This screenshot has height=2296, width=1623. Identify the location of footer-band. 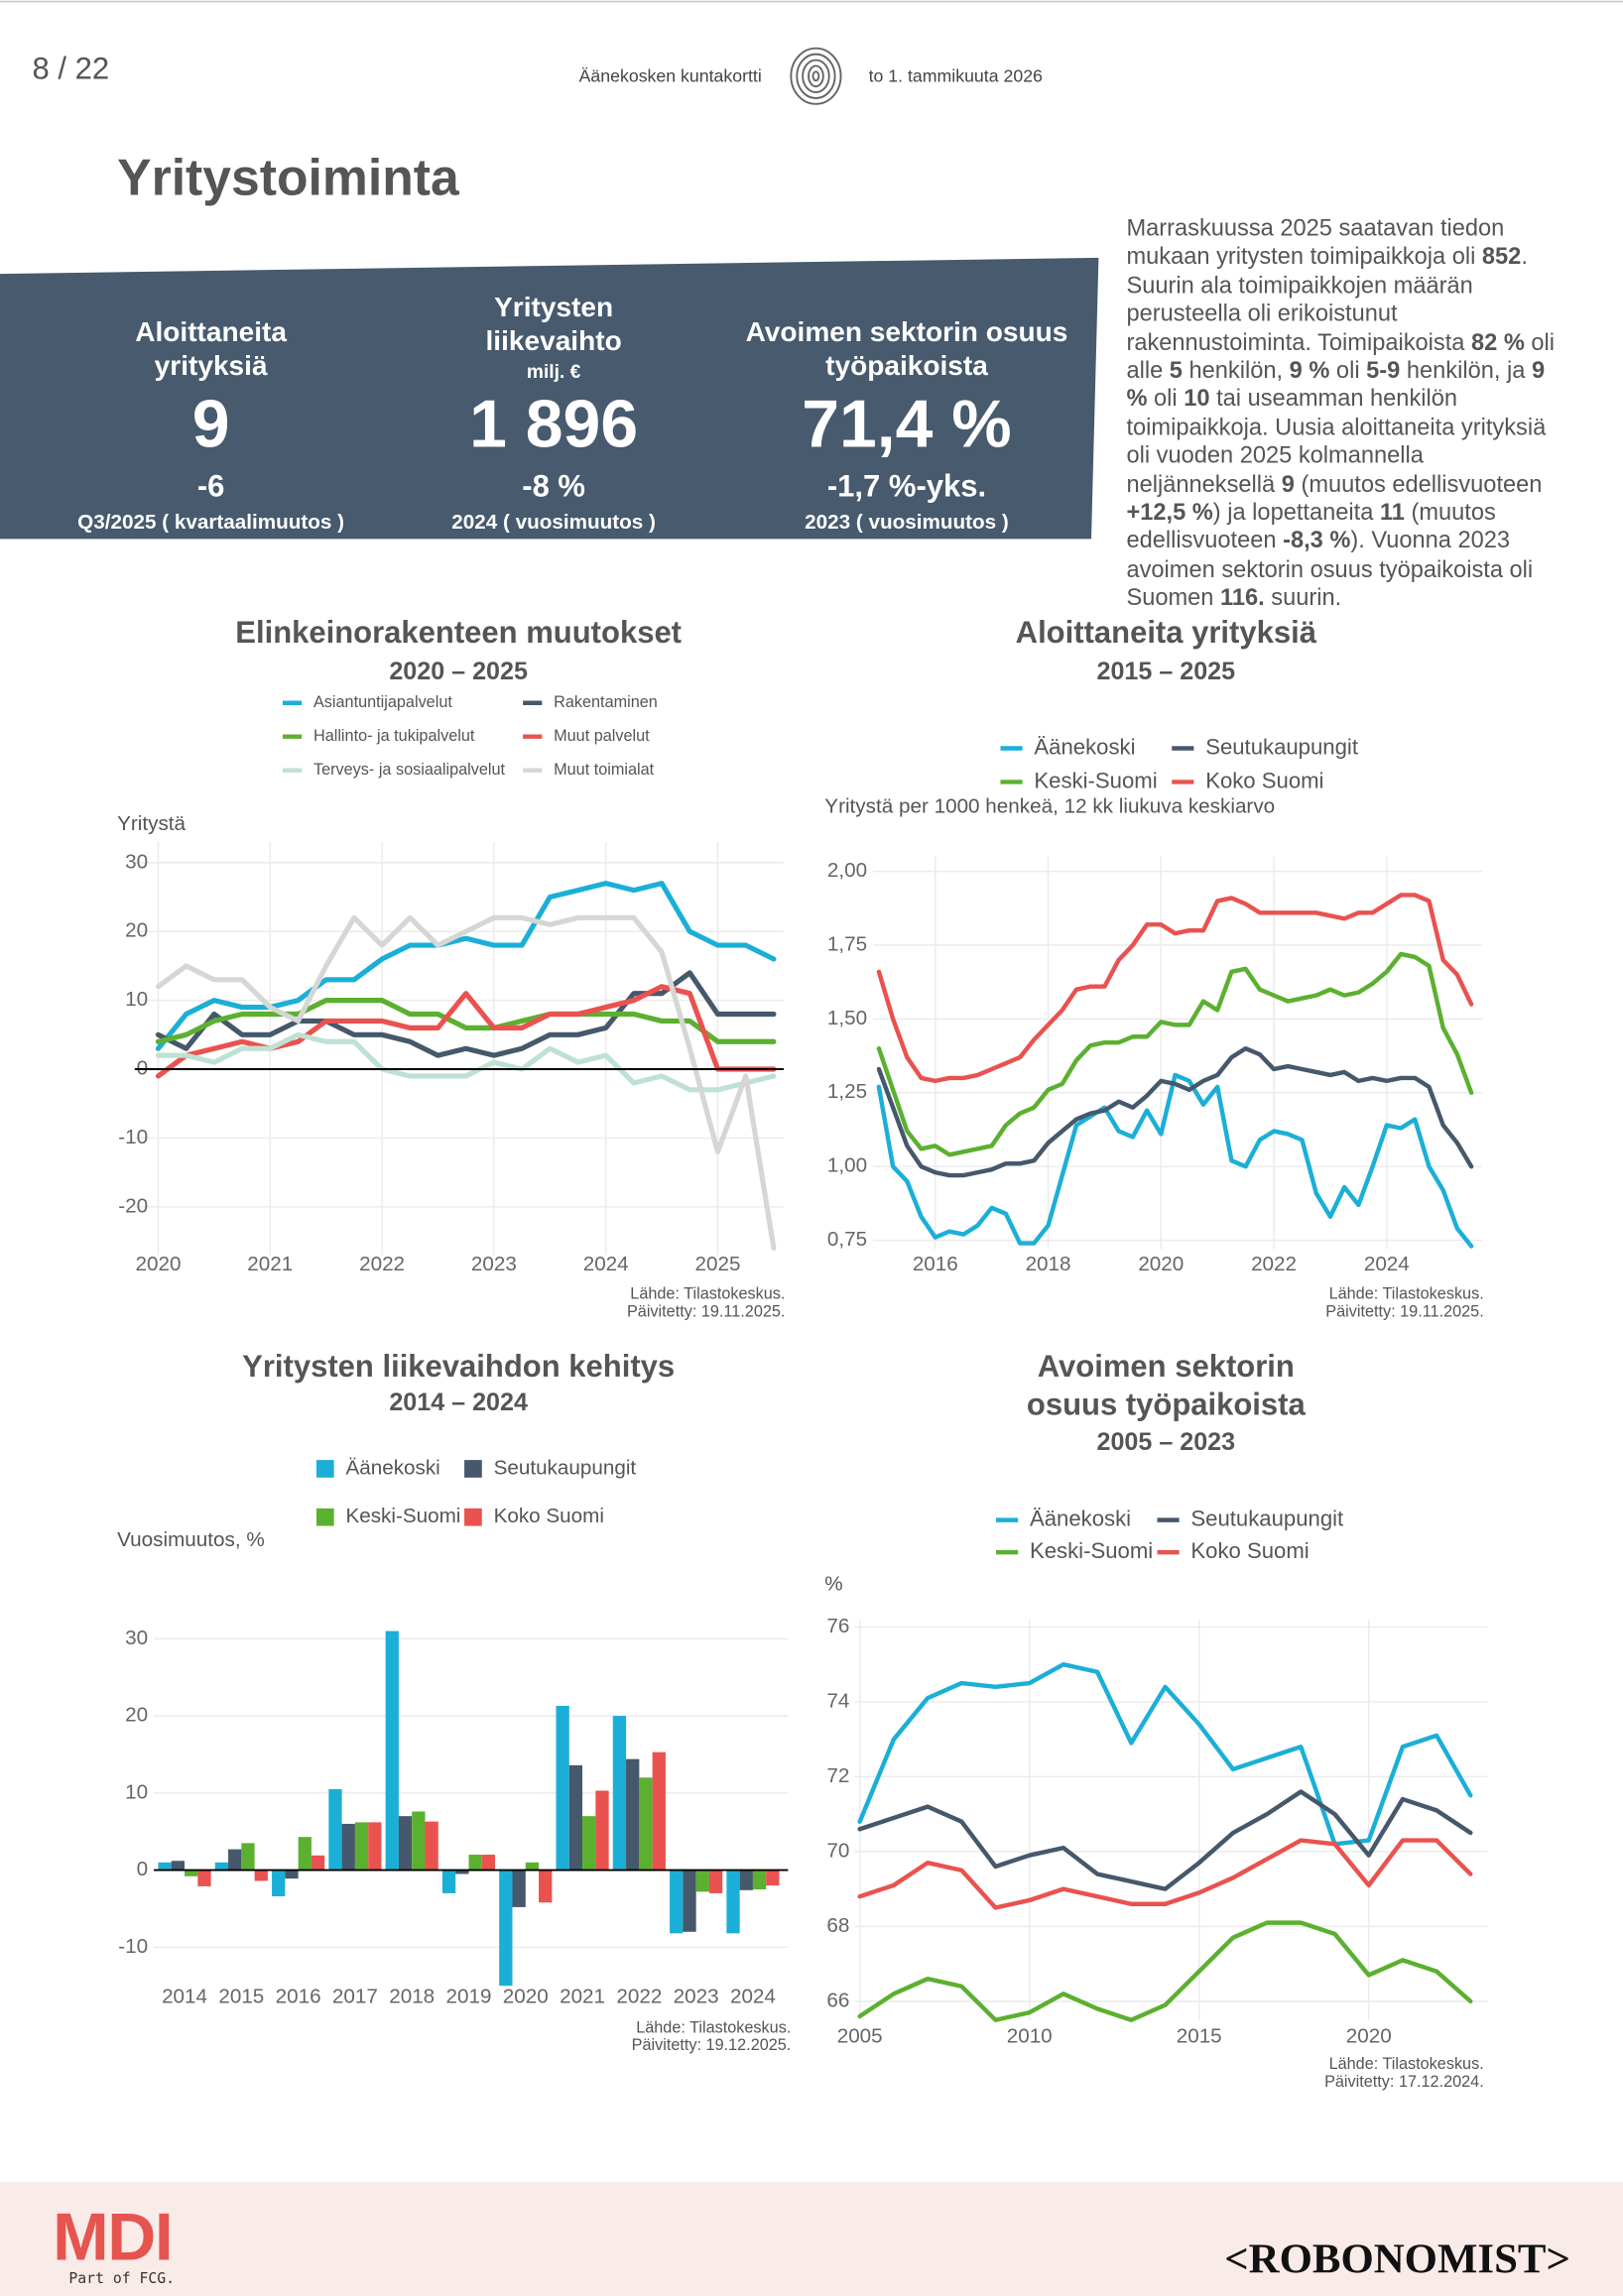
(811, 2239).